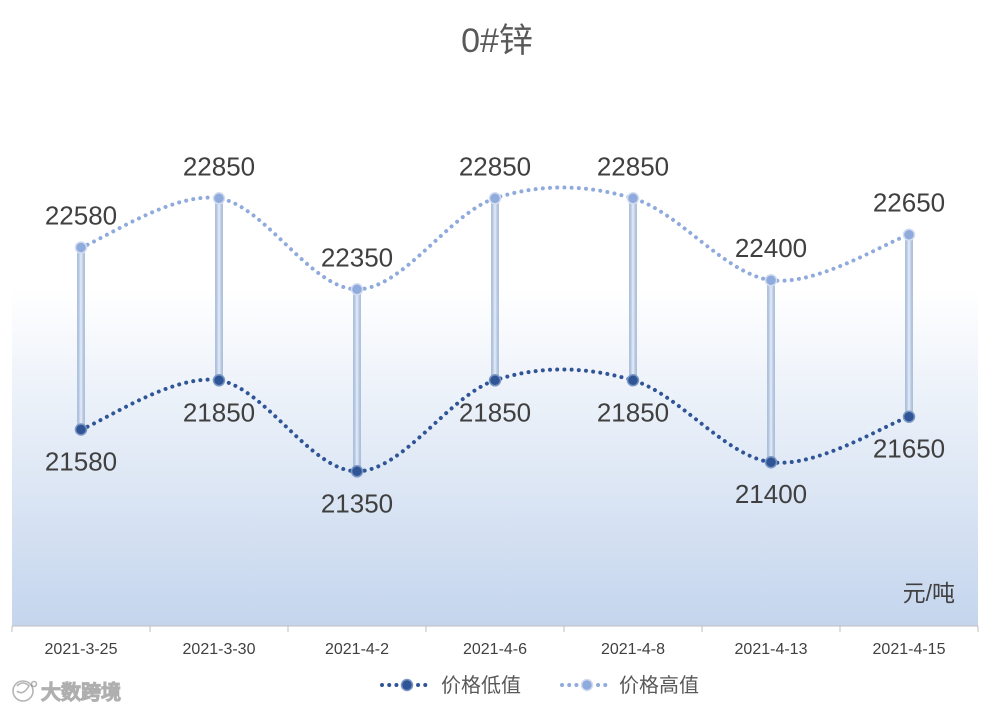 This screenshot has height=711, width=994. I want to click on x-tick-label: 2021-4-2, so click(357, 649).